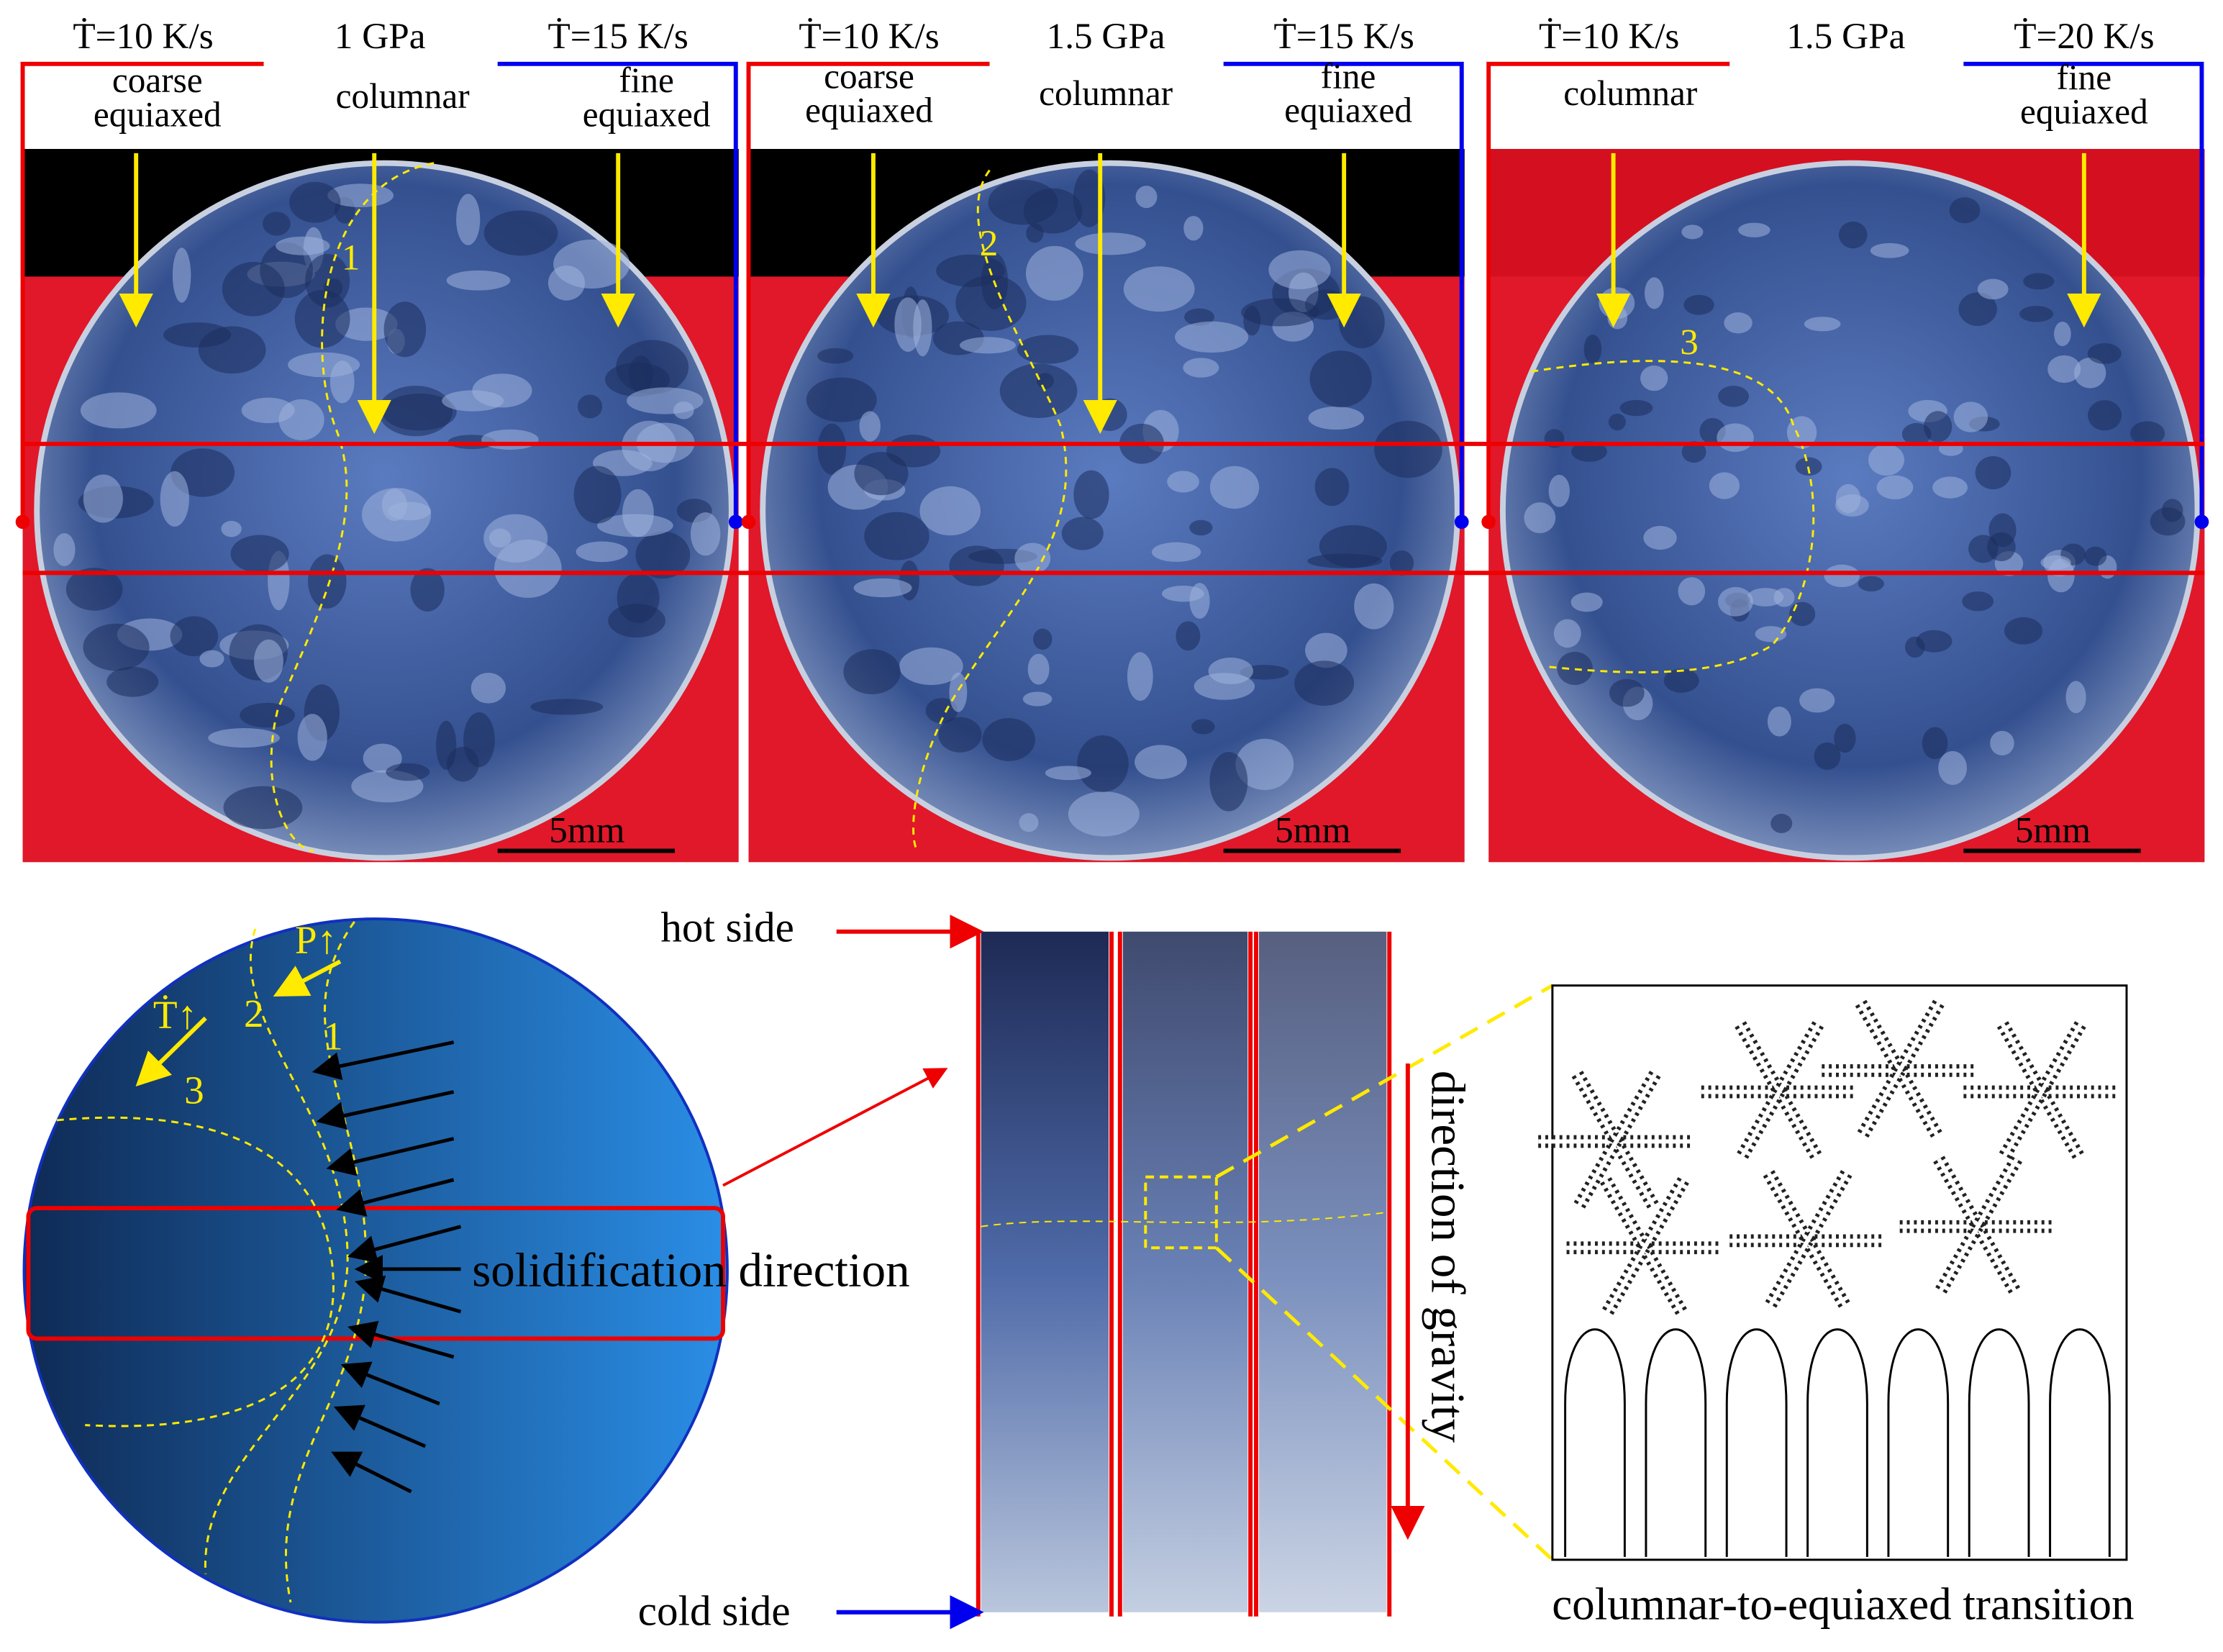  What do you see at coordinates (1106, 93) in the screenshot?
I see `region-type: columnar` at bounding box center [1106, 93].